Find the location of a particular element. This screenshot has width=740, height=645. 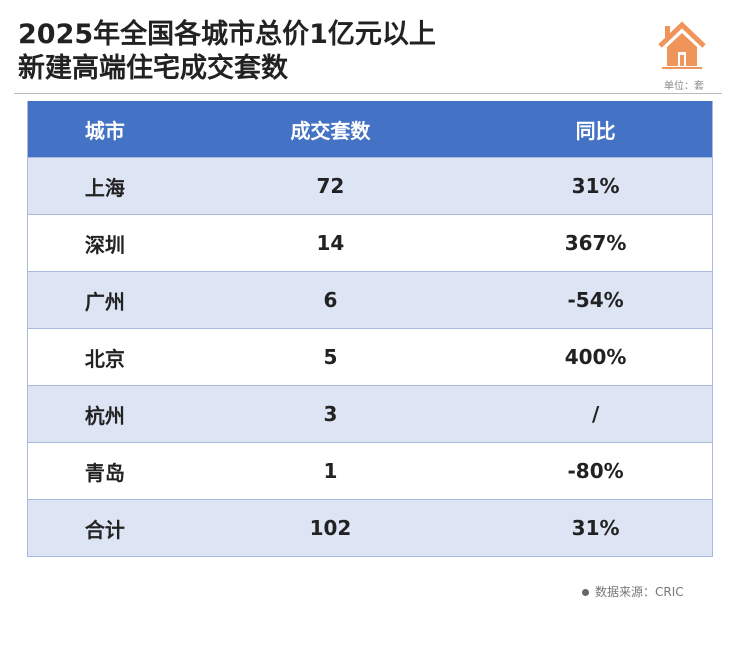

column-header: 城市 is located at coordinates (104, 129).